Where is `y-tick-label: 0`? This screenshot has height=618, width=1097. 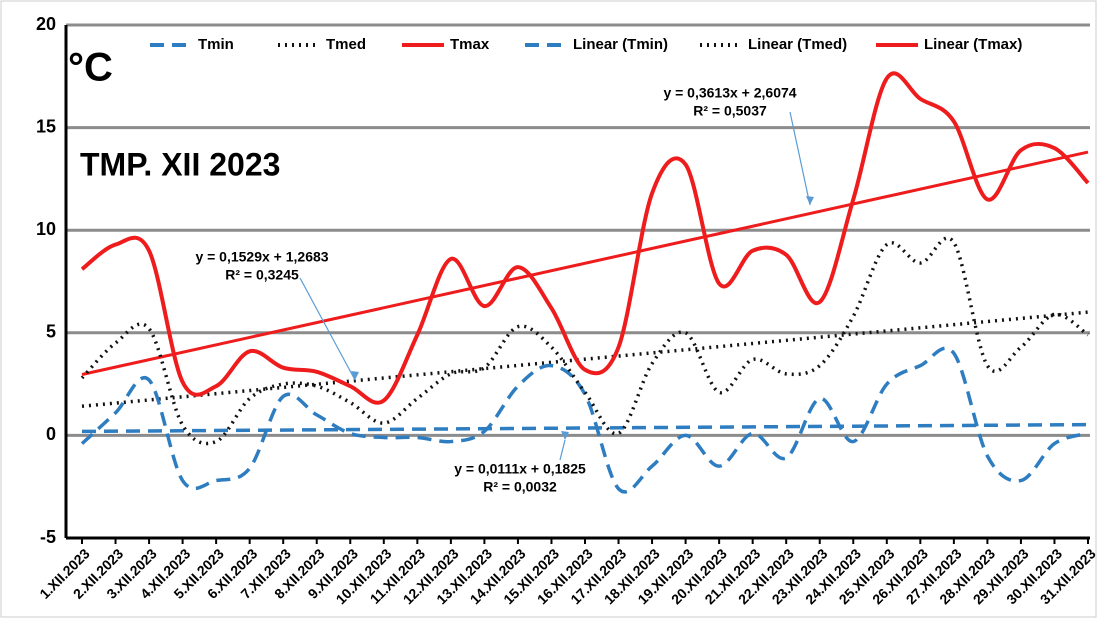 y-tick-label: 0 is located at coordinates (51, 434).